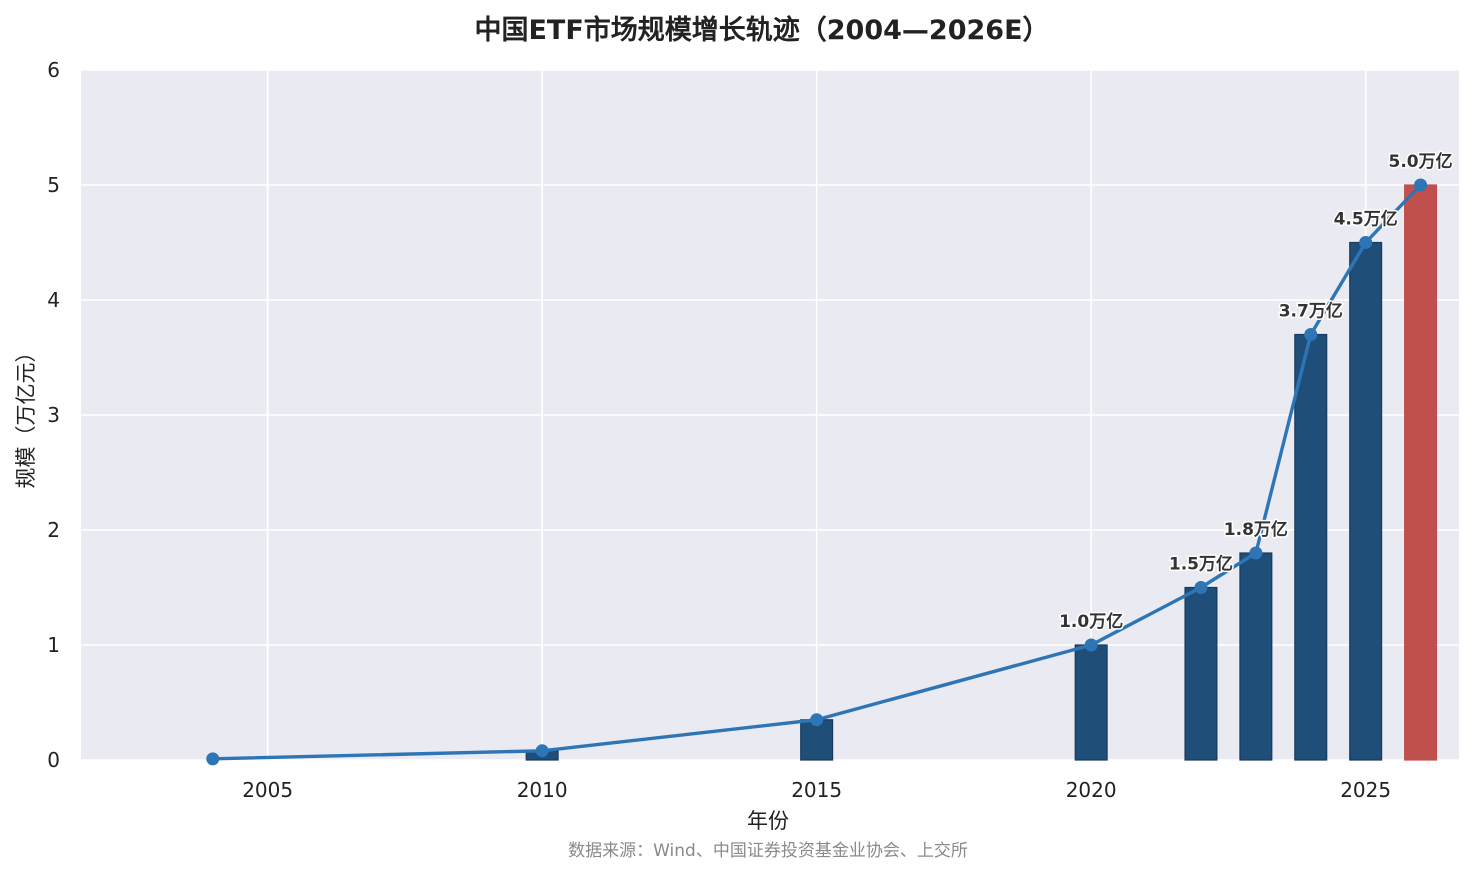  I want to click on y-tick-label: 3, so click(53, 415).